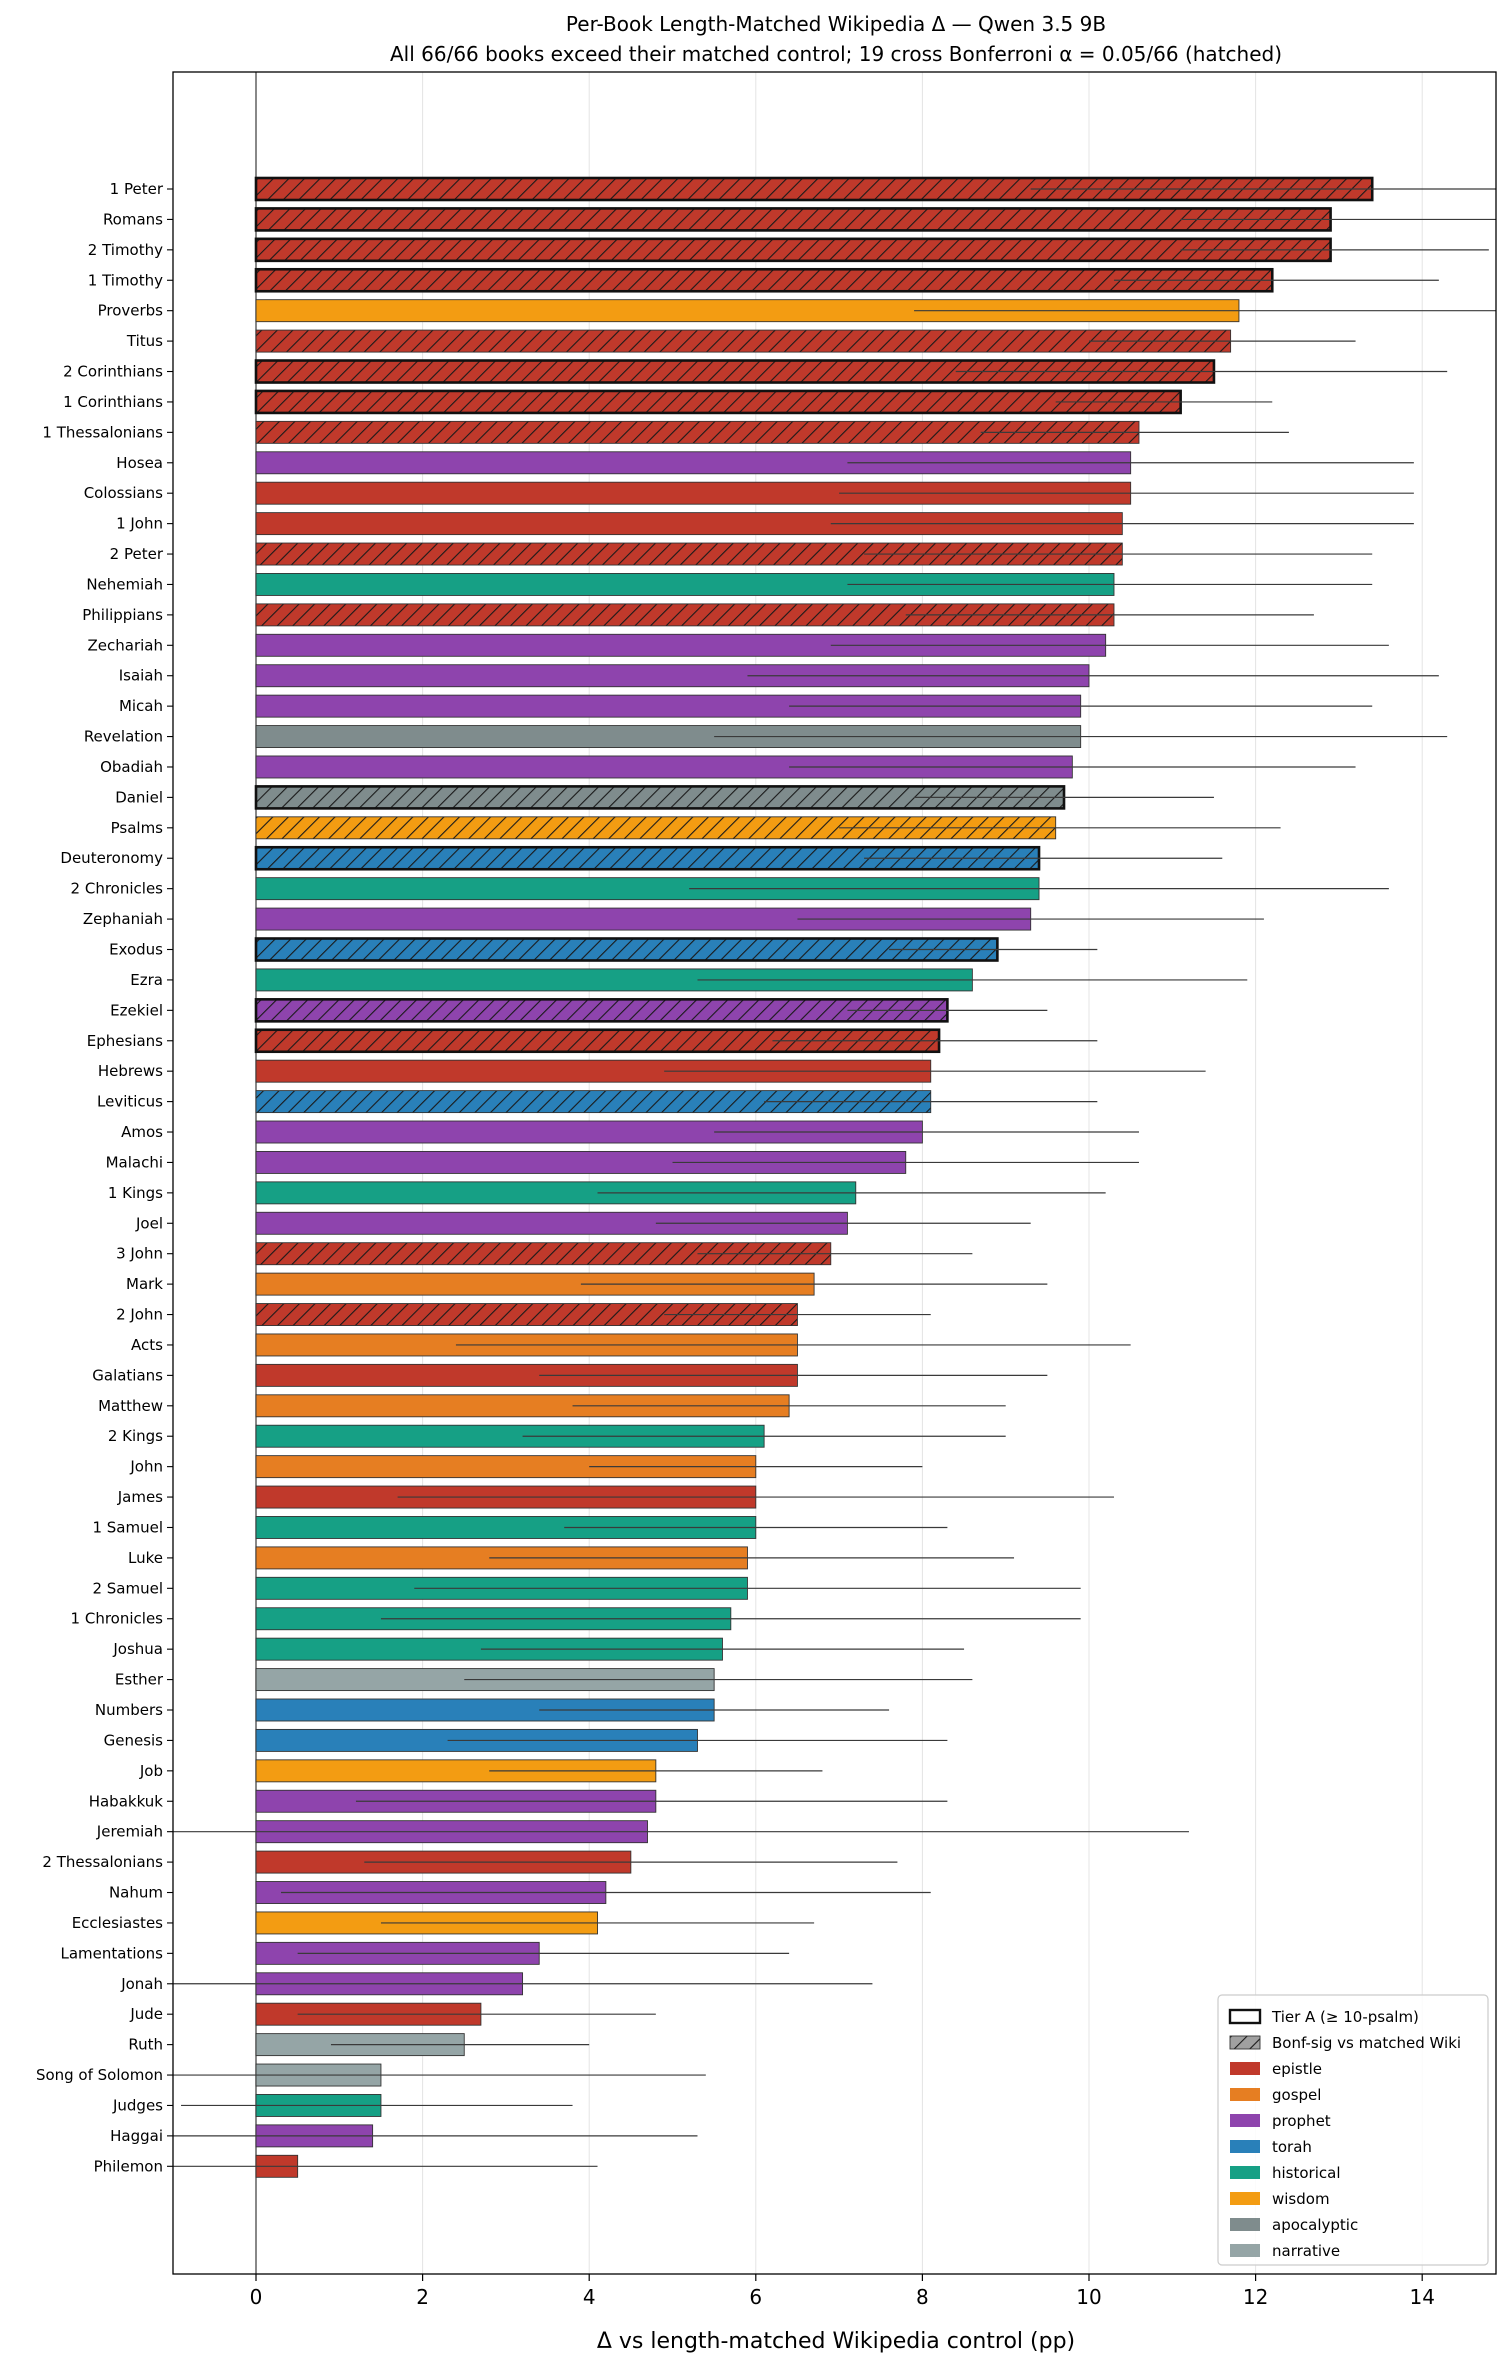 The height and width of the screenshot is (2363, 1511). What do you see at coordinates (123, 919) in the screenshot?
I see `y-tick-label: Zephaniah` at bounding box center [123, 919].